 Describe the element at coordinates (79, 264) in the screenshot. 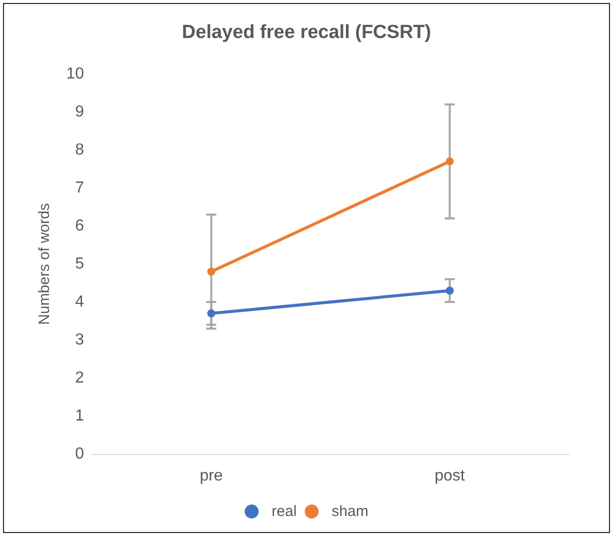

I see `y-tick-label: 5` at that location.